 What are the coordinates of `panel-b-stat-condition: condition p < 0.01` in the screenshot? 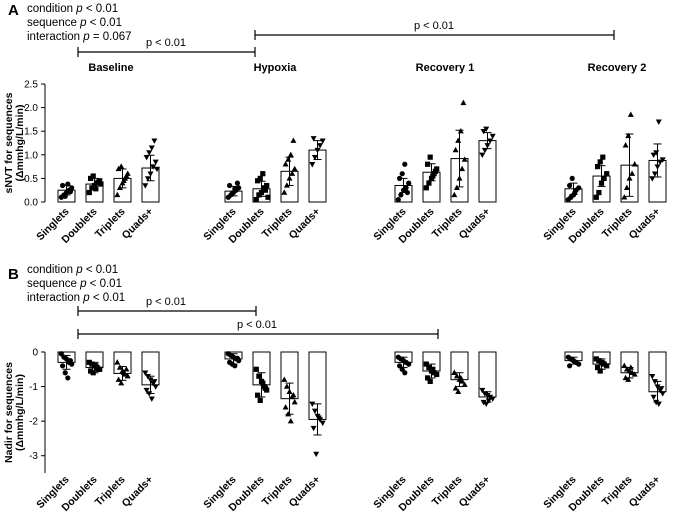 It's located at (72, 270).